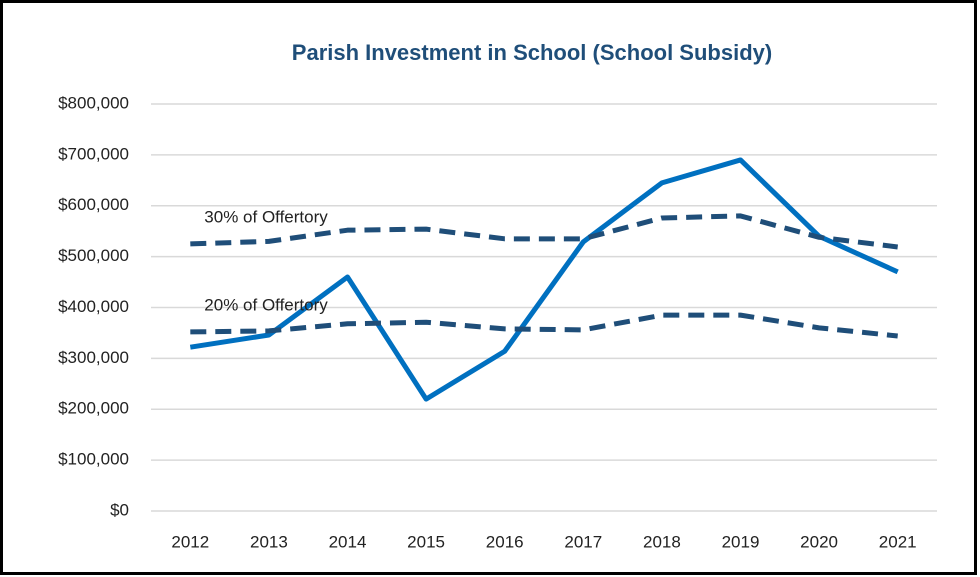  Describe the element at coordinates (266, 304) in the screenshot. I see `line-annotation: 20% of Offertory` at that location.